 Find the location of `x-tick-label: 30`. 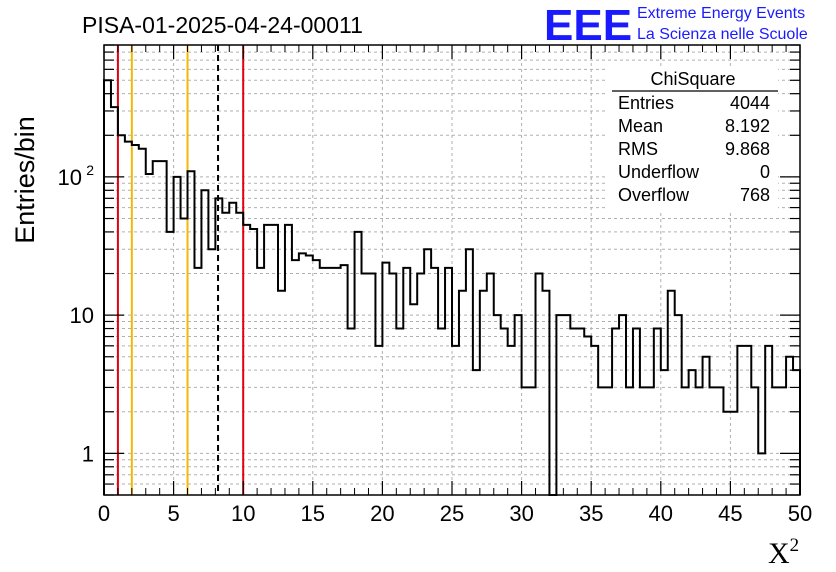

x-tick-label: 30 is located at coordinates (521, 513).